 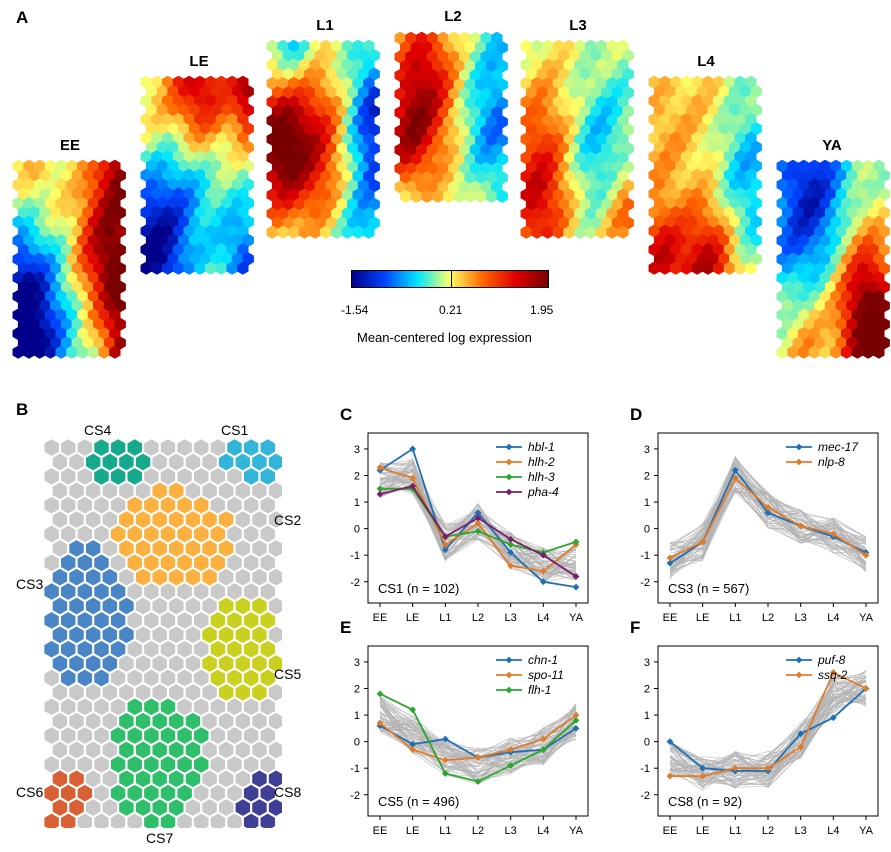 What do you see at coordinates (735, 618) in the screenshot?
I see `x-tick-label: L1` at bounding box center [735, 618].